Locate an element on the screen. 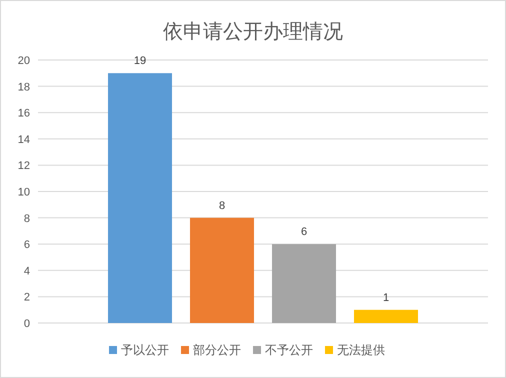 This screenshot has width=506, height=378. y-tick-label: 18 is located at coordinates (24, 87).